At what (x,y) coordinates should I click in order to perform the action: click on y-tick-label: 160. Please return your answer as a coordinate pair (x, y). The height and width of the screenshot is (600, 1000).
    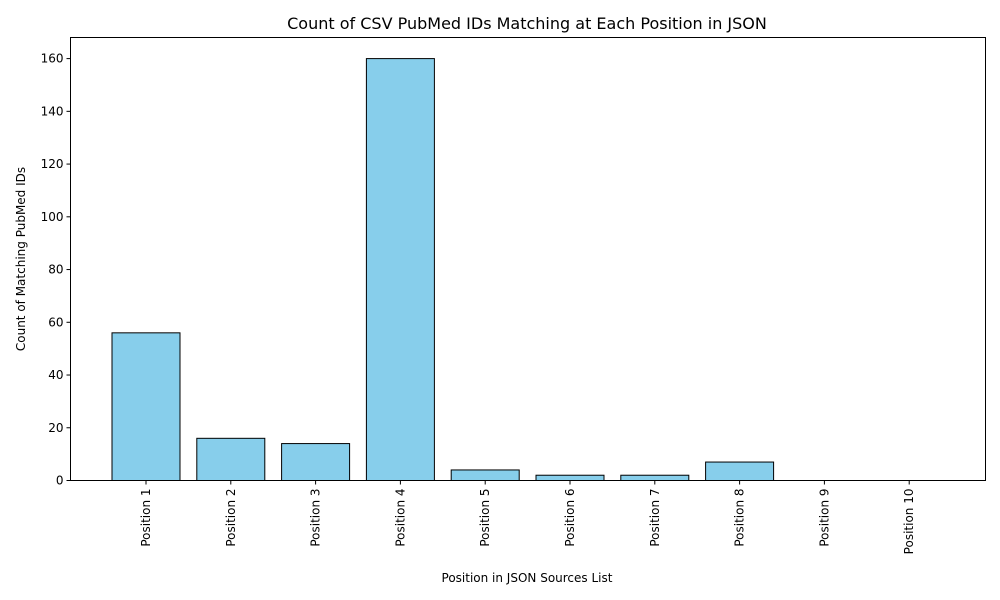
    Looking at the image, I should click on (52, 59).